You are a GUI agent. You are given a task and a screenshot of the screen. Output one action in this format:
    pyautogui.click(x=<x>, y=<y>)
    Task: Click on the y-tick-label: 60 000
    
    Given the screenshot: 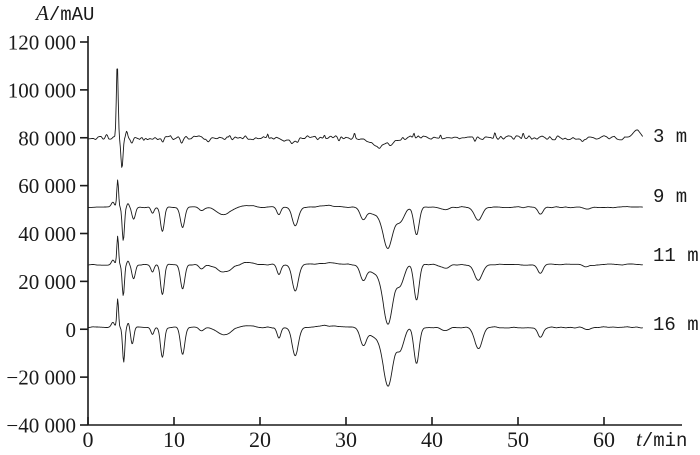 What is the action you would take?
    pyautogui.click(x=47, y=186)
    